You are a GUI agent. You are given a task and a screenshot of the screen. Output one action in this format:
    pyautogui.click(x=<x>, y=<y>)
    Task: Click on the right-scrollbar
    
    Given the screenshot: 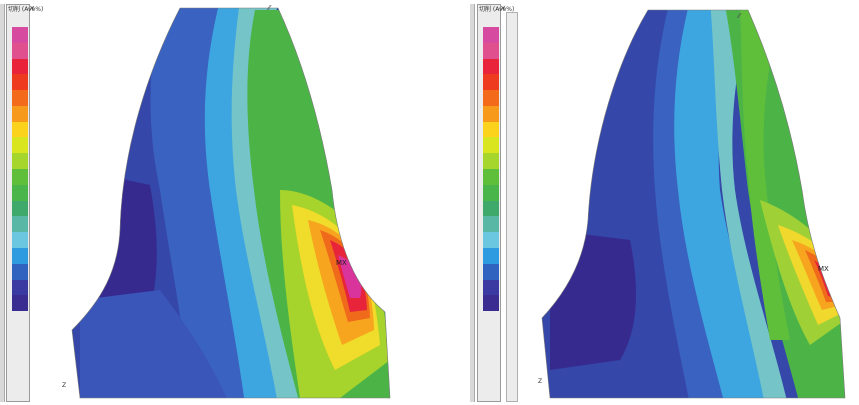 What is the action you would take?
    pyautogui.click(x=512, y=207)
    